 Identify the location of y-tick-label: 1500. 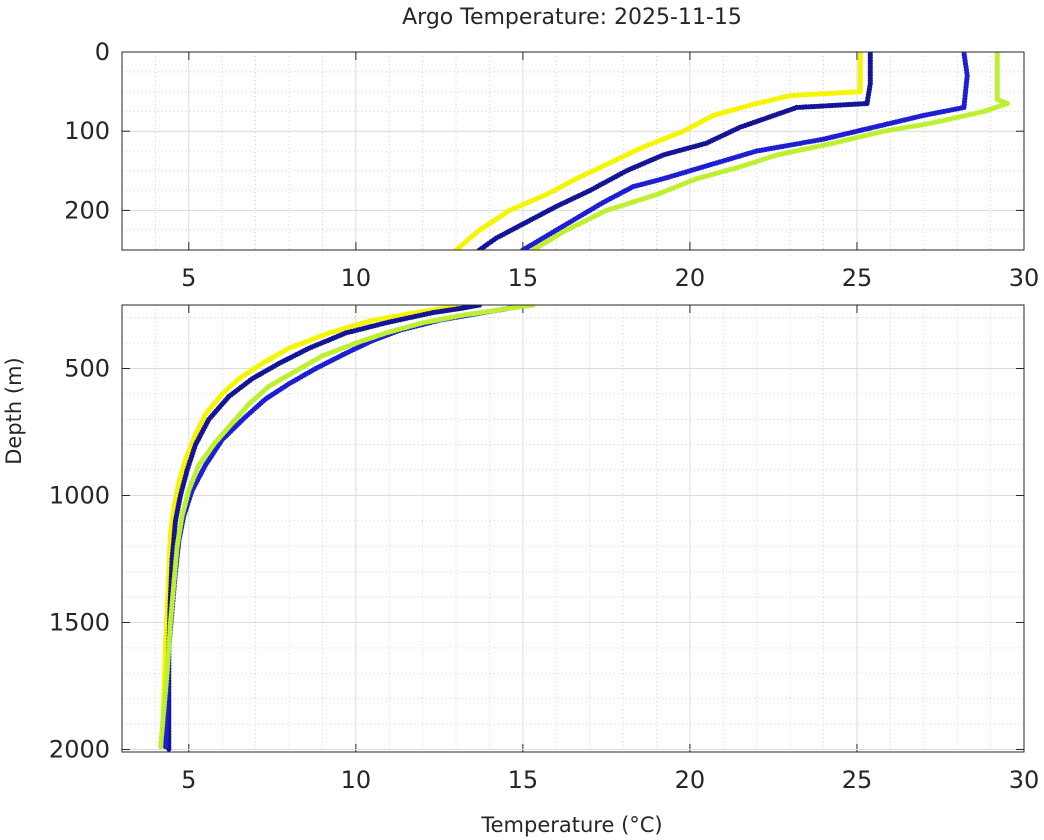
(79, 622).